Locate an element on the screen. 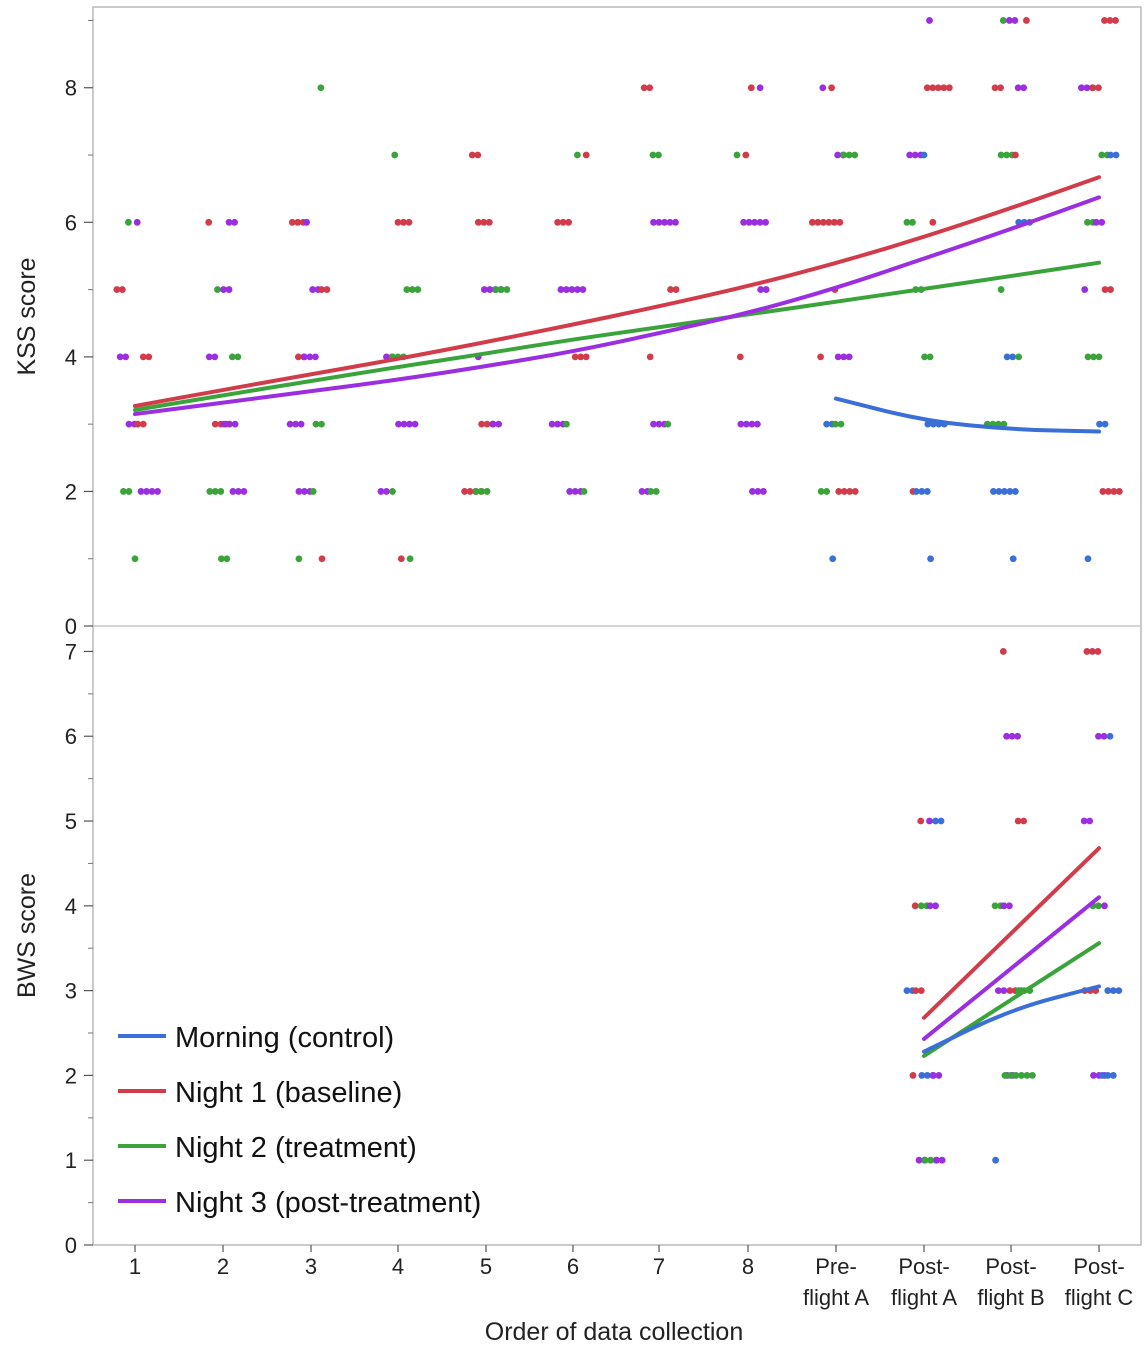 Image resolution: width=1146 pixels, height=1346 pixels. x-tick-label: Pre-flight A is located at coordinates (836, 1282).